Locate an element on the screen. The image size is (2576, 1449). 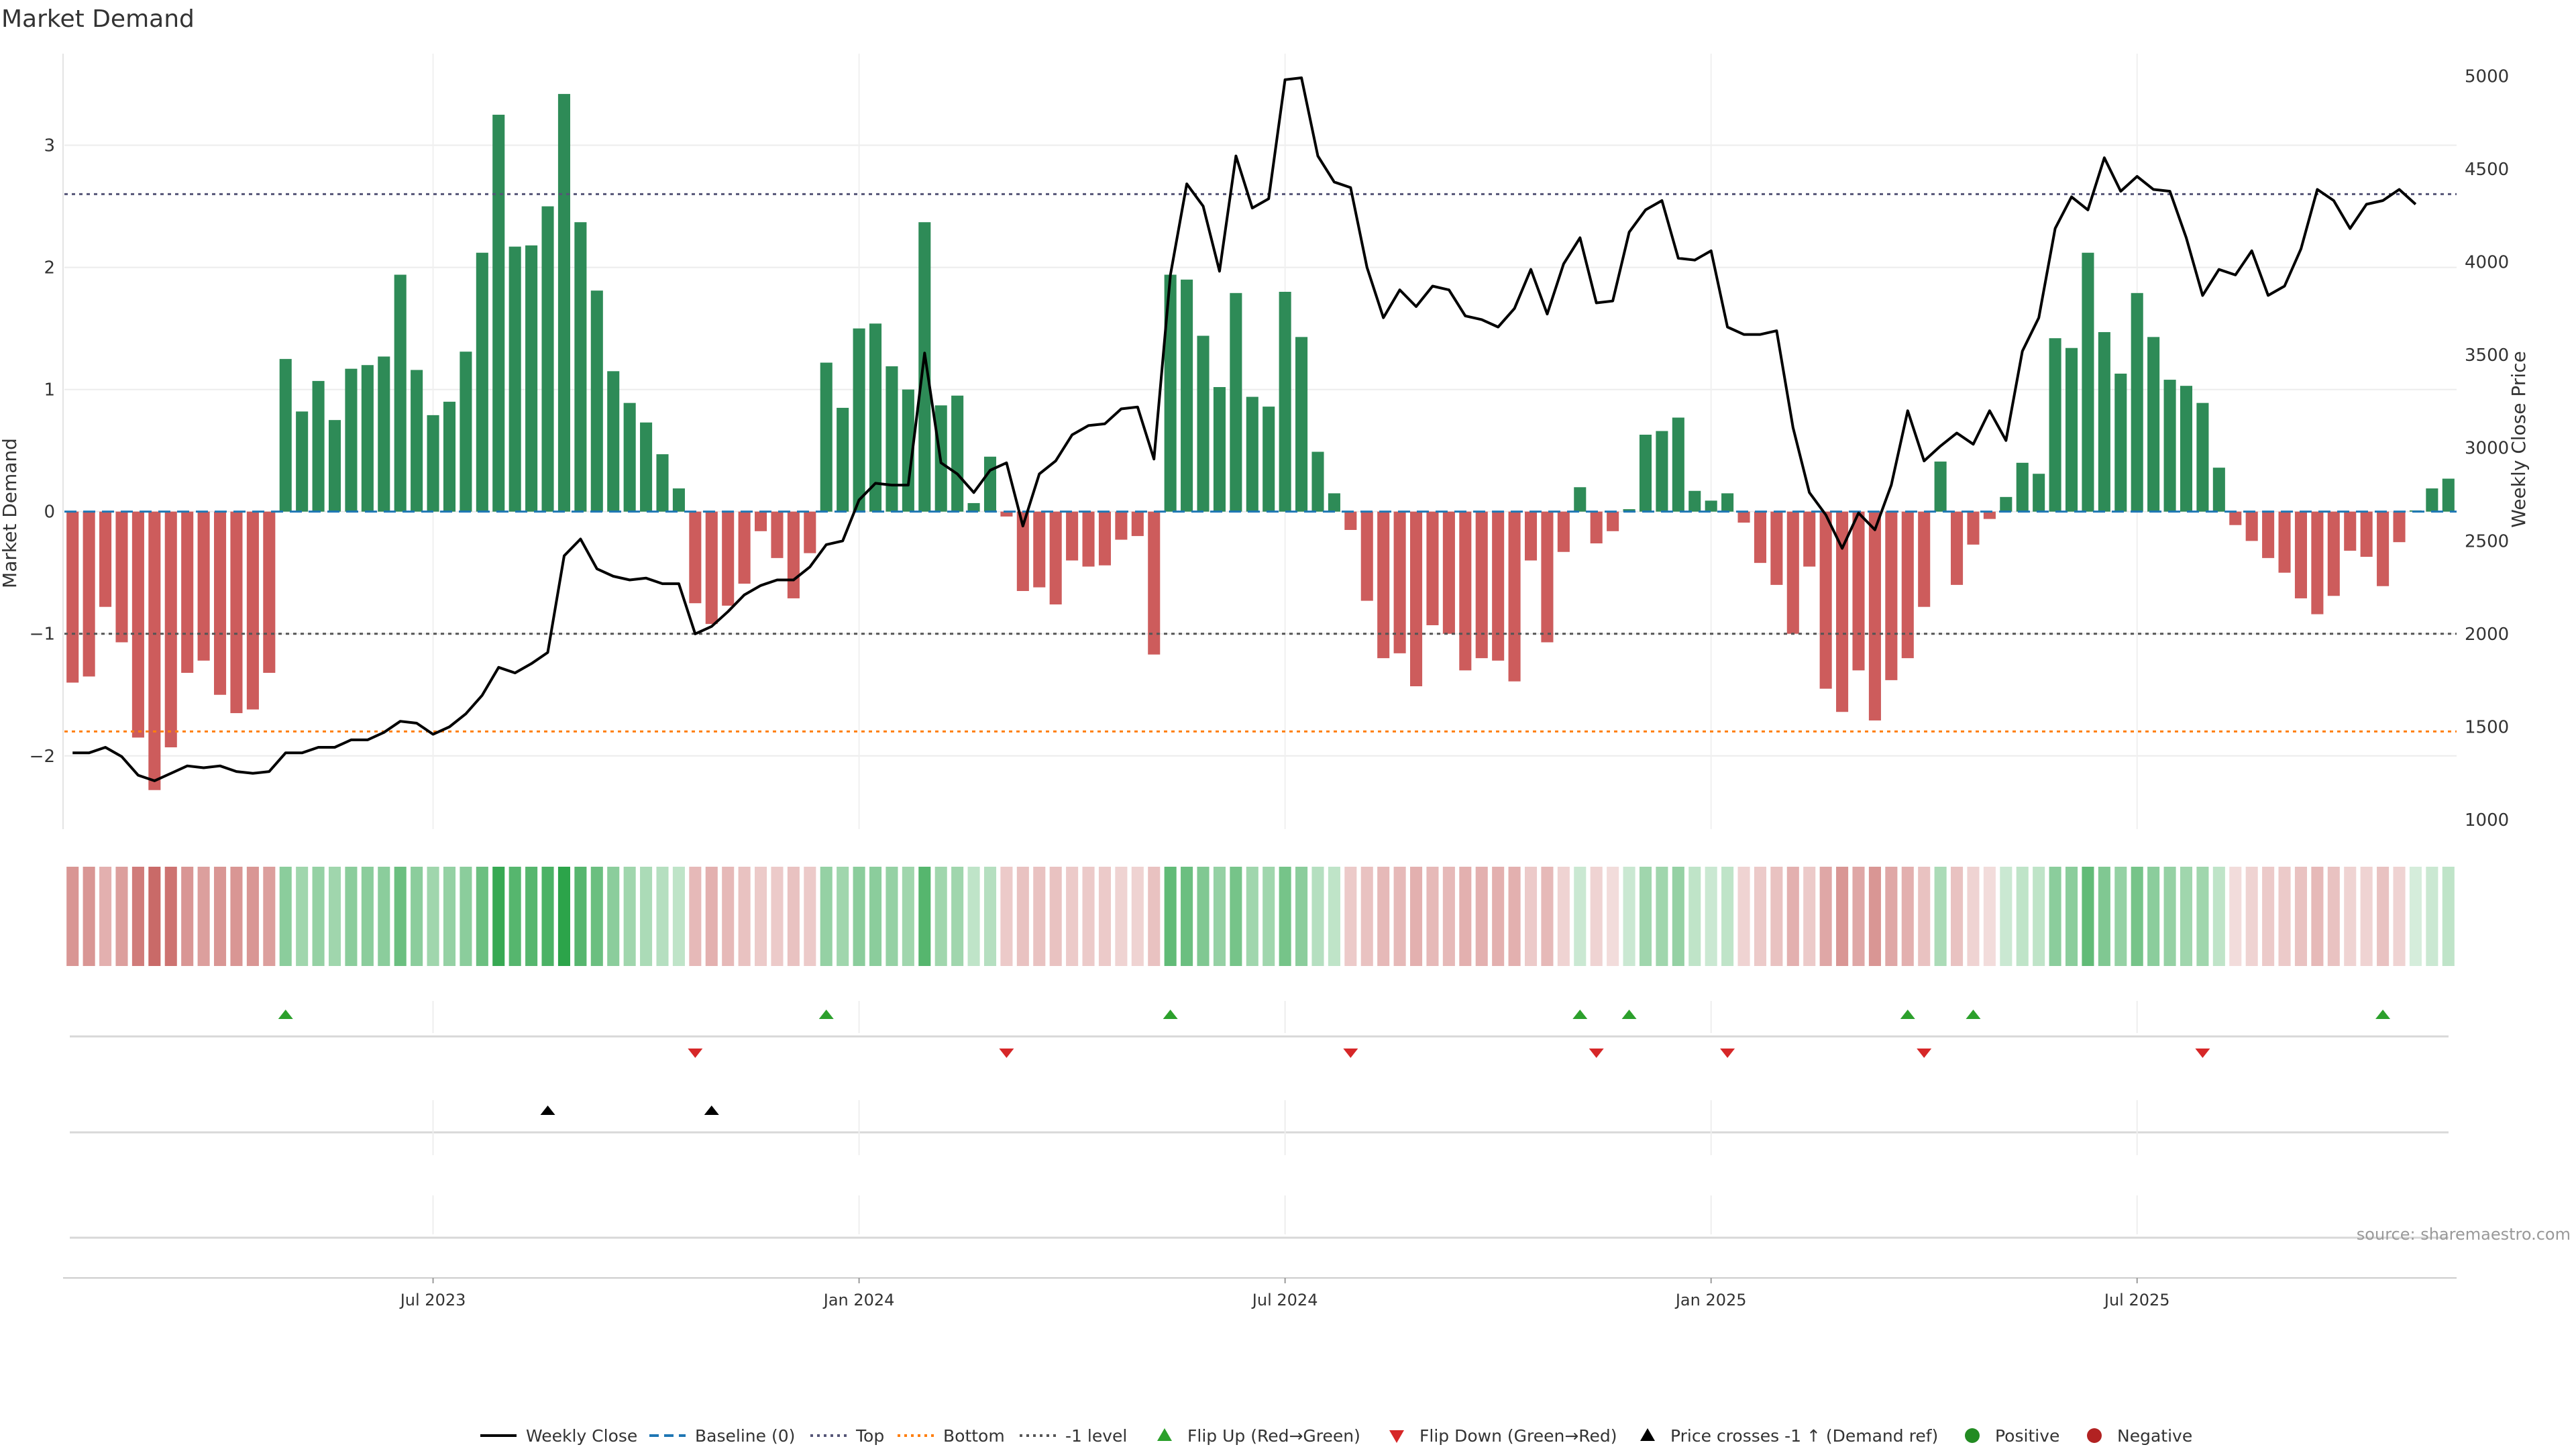
flip-down-marker is located at coordinates (695, 1053).